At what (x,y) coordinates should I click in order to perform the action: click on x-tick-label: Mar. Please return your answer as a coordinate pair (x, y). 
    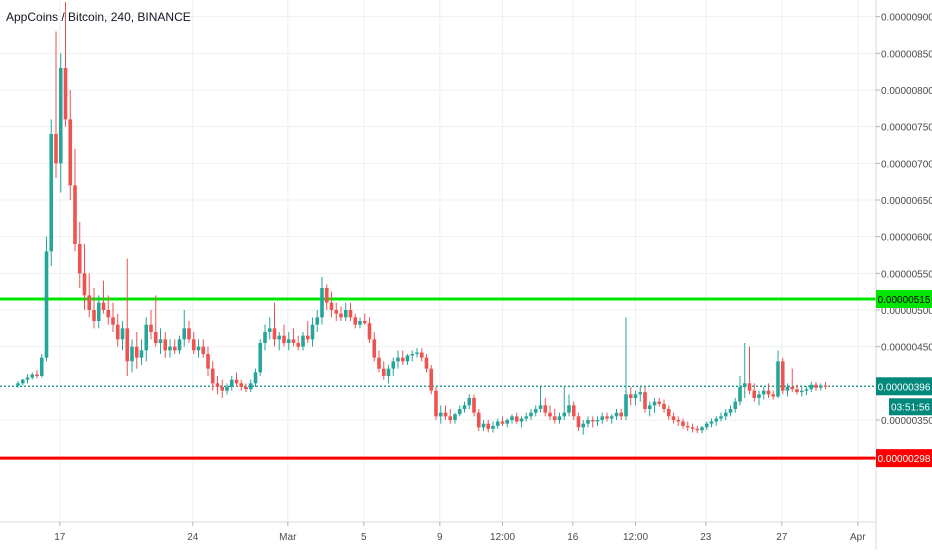
    Looking at the image, I should click on (288, 537).